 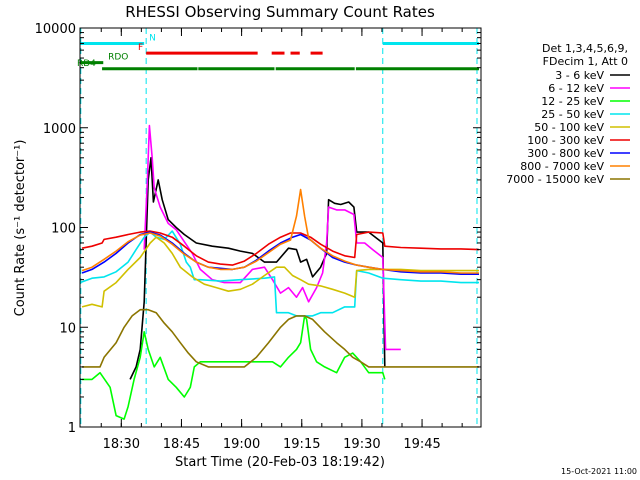 I want to click on legend-label-25-50-kev: 25 - 50 keV, so click(x=572, y=114).